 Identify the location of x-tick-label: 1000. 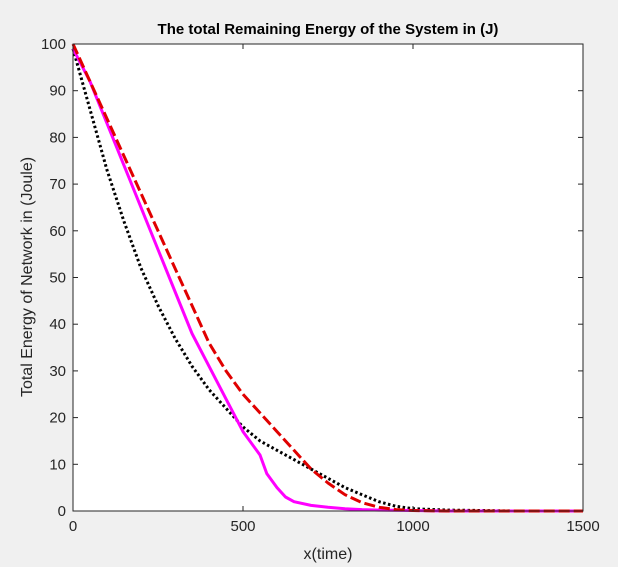
(412, 526).